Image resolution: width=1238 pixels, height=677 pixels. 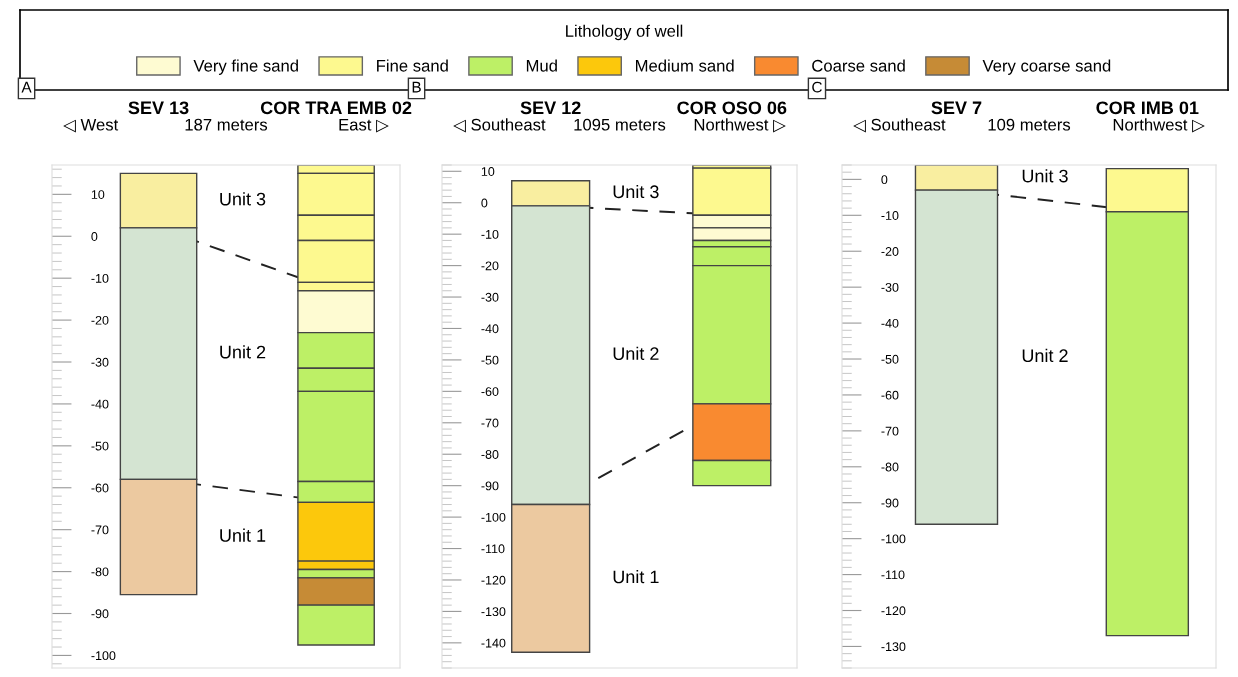 I want to click on chart-title: B, so click(x=416, y=87).